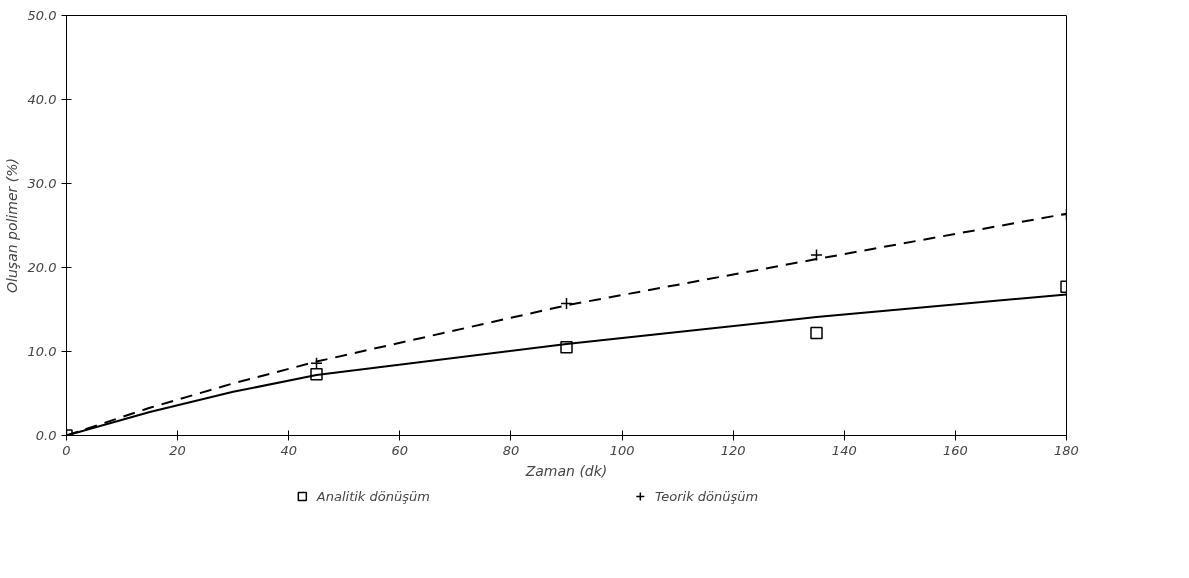 This screenshot has width=1189, height=578. I want to click on y-tick-label: 30.0, so click(42, 183).